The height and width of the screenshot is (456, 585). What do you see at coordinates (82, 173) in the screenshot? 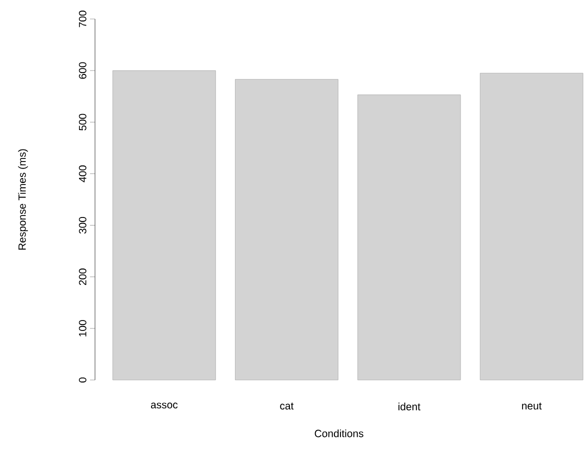
I see `y-tick-label: 400` at bounding box center [82, 173].